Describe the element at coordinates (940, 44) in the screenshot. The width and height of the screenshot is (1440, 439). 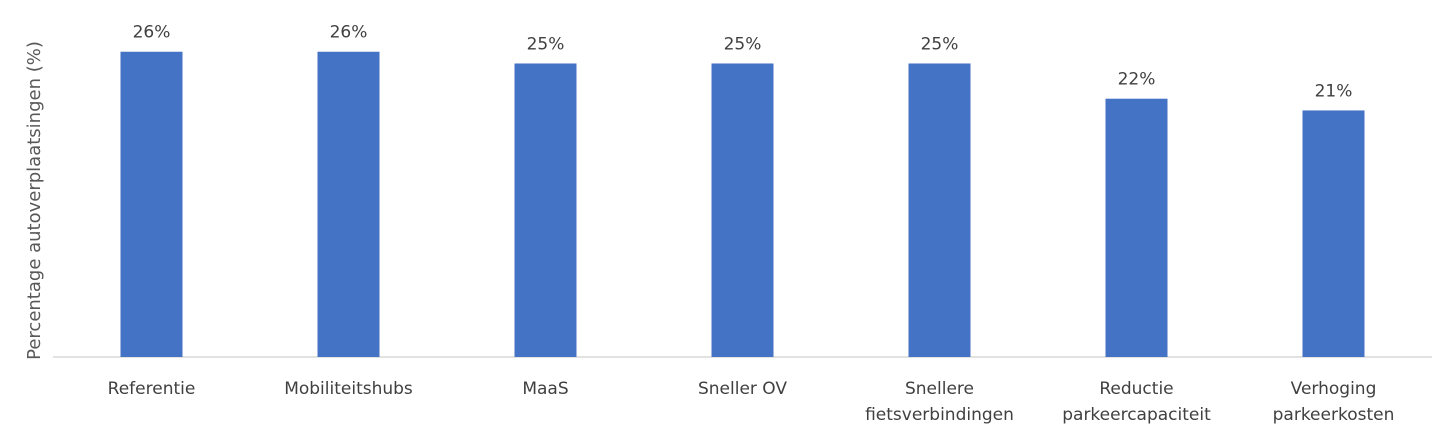
I see `data-label-5: 25%` at that location.